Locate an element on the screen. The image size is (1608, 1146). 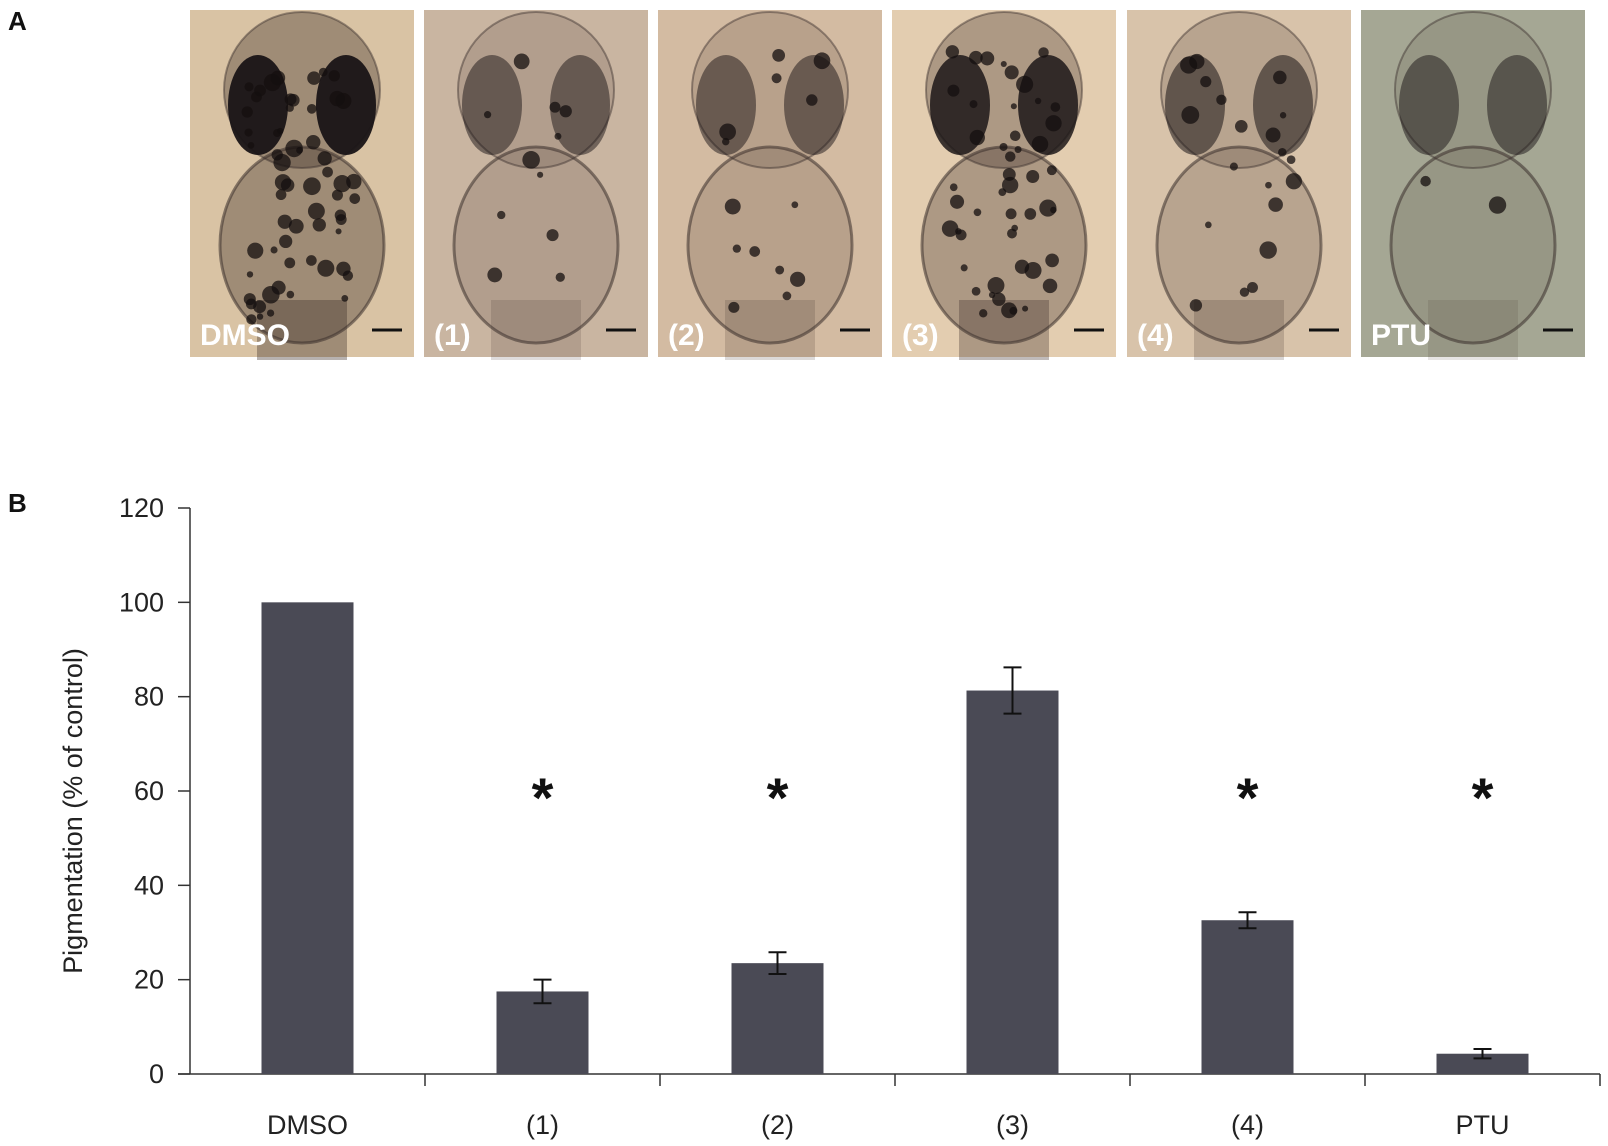
panel-b-letter: B is located at coordinates (17, 503).